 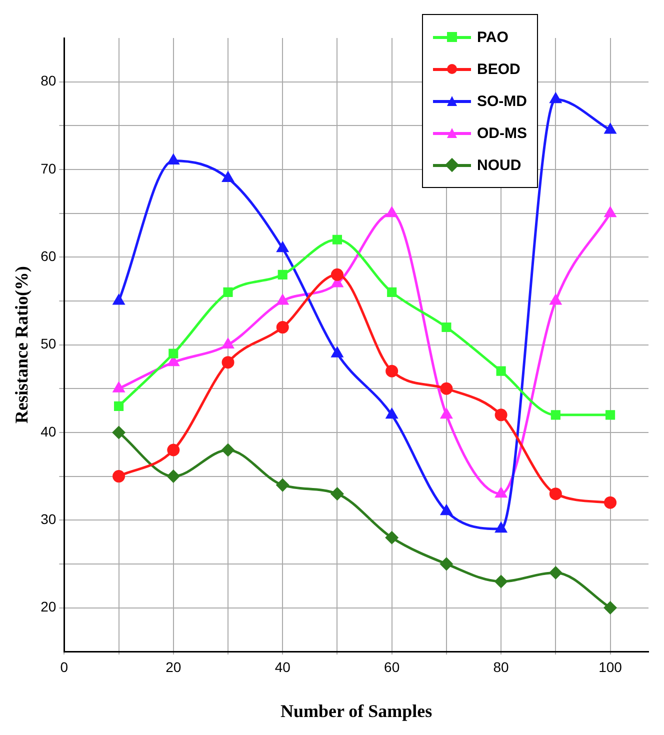 I want to click on x-tick-label: 20, so click(x=174, y=666).